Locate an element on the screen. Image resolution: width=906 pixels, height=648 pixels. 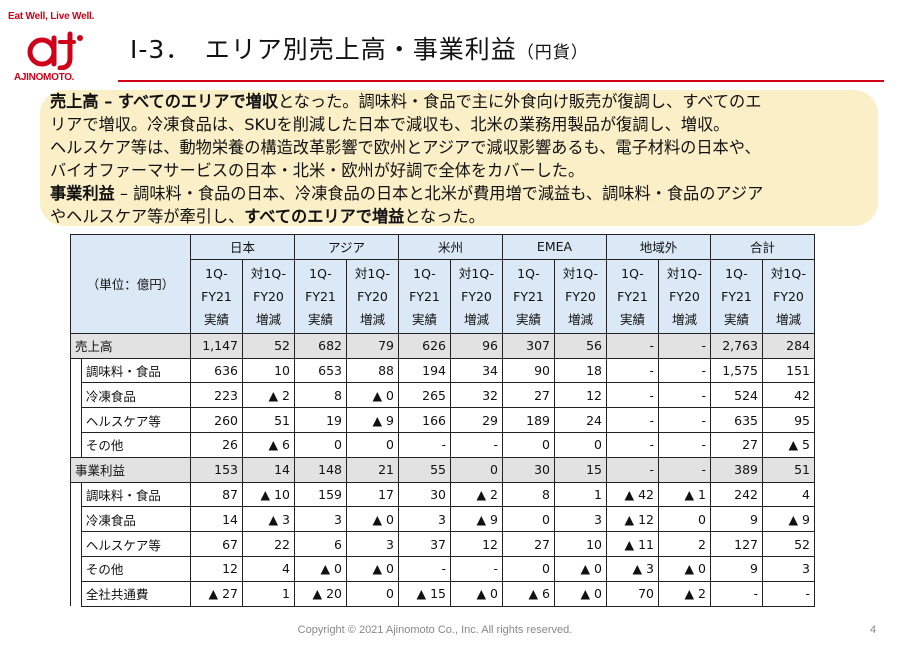
row-label: 事業利益 is located at coordinates (130, 469).